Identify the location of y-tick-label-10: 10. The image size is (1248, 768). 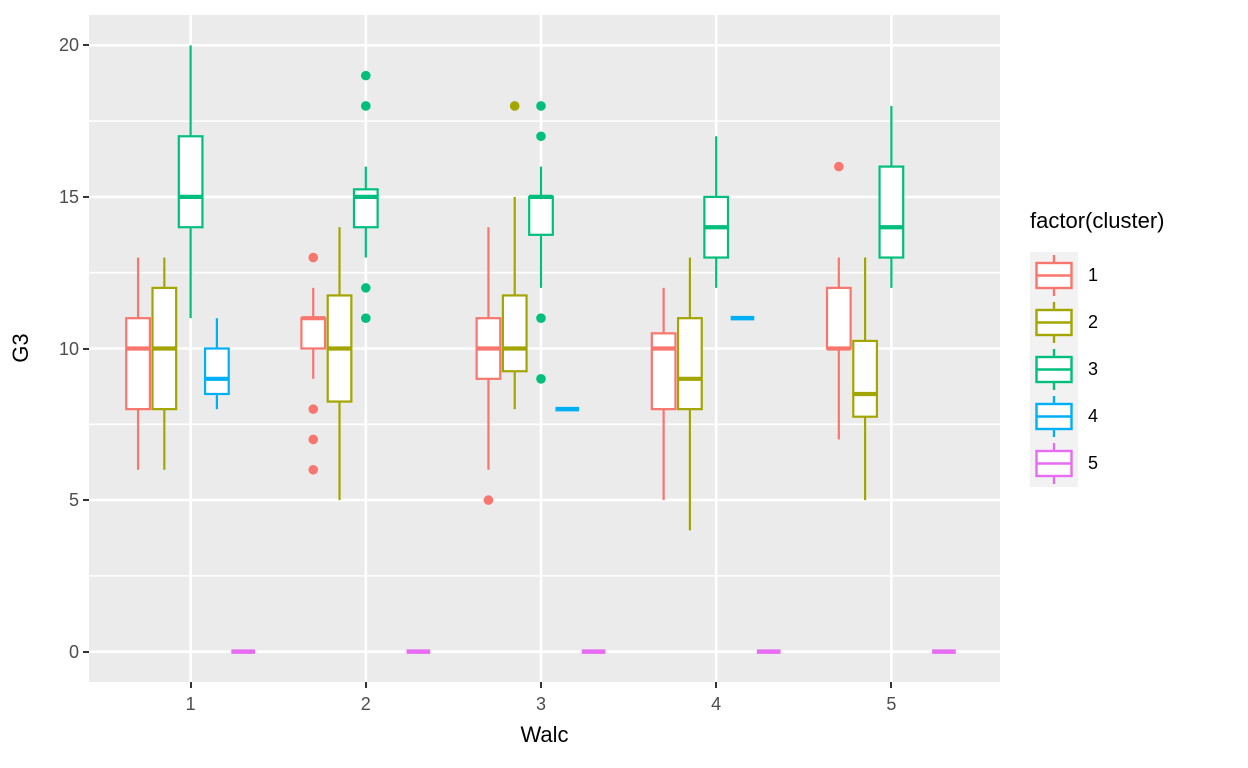
(68, 348).